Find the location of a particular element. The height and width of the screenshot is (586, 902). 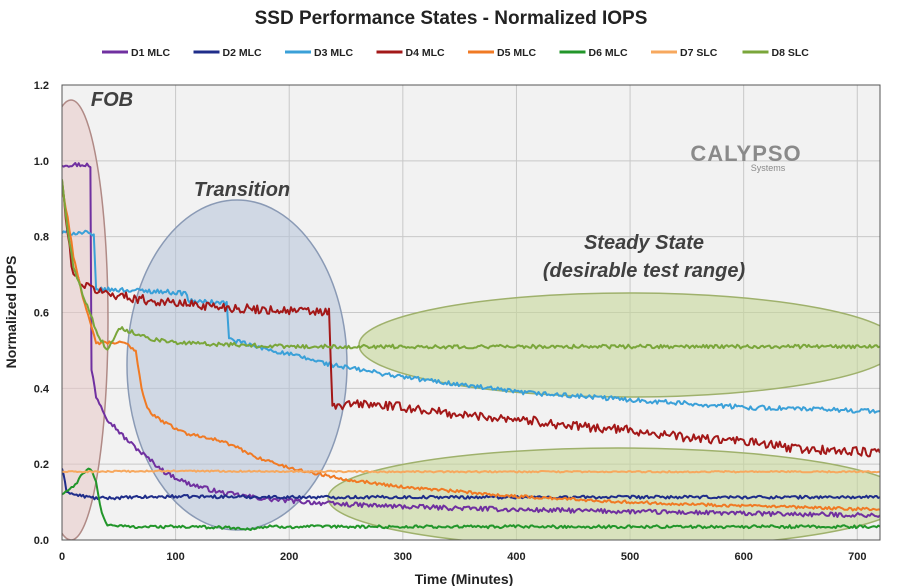

series-line-d6-mlc is located at coordinates (471, 499).